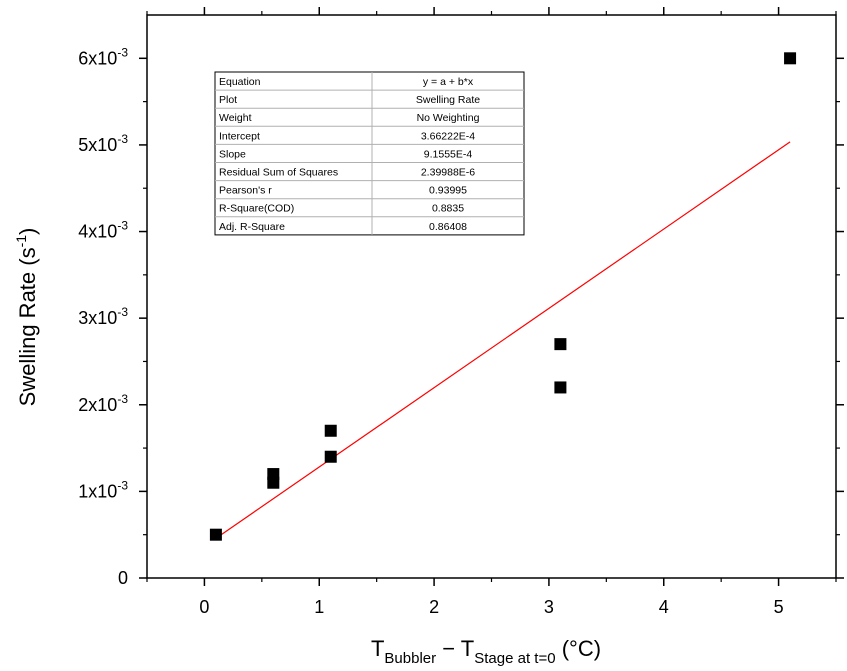 The width and height of the screenshot is (847, 671). Describe the element at coordinates (123, 578) in the screenshot. I see `y-tick-label: 0` at that location.